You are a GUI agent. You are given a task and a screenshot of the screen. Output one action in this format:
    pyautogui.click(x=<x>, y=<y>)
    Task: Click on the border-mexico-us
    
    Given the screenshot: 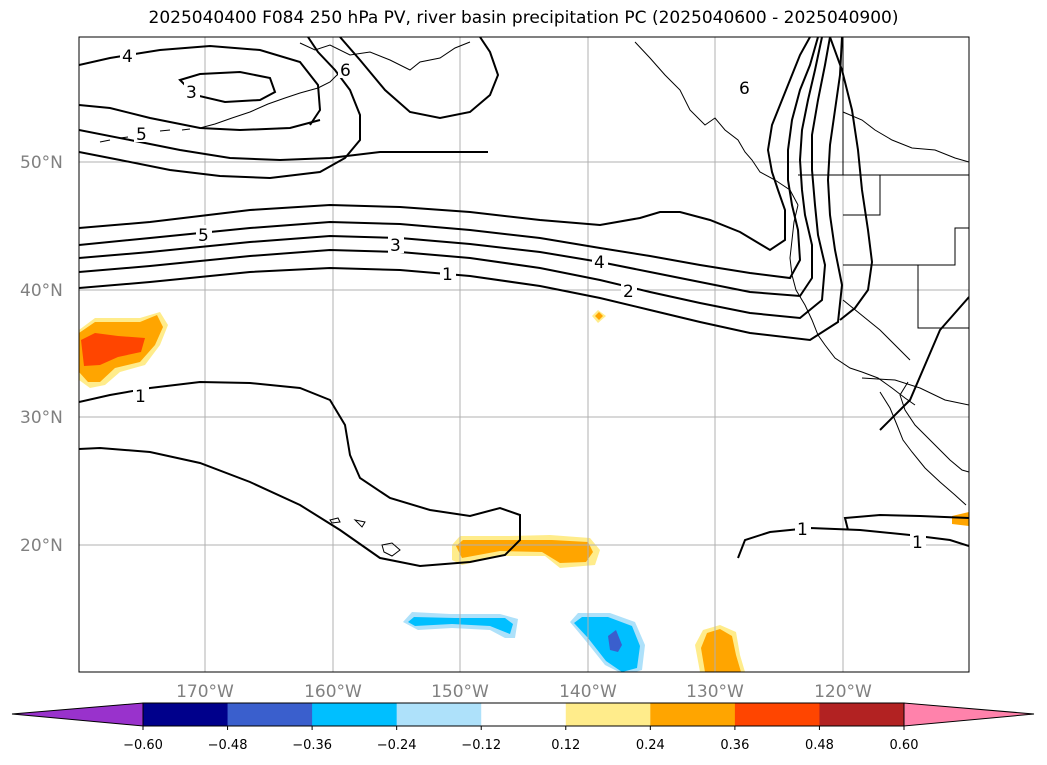 What is the action you would take?
    pyautogui.click(x=915, y=391)
    